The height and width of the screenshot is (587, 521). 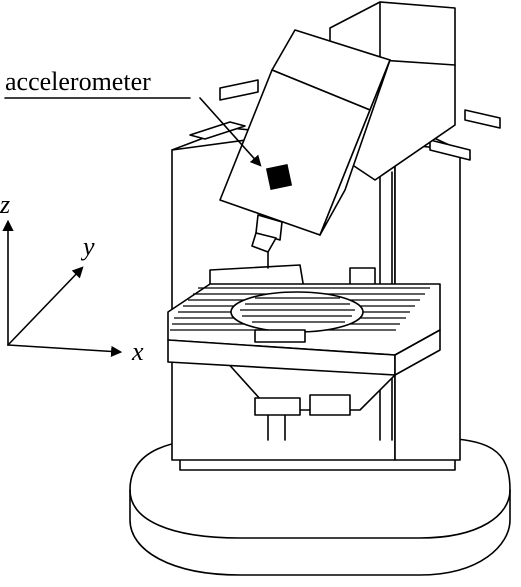 I want to click on x-axis-label: x, so click(x=137, y=351).